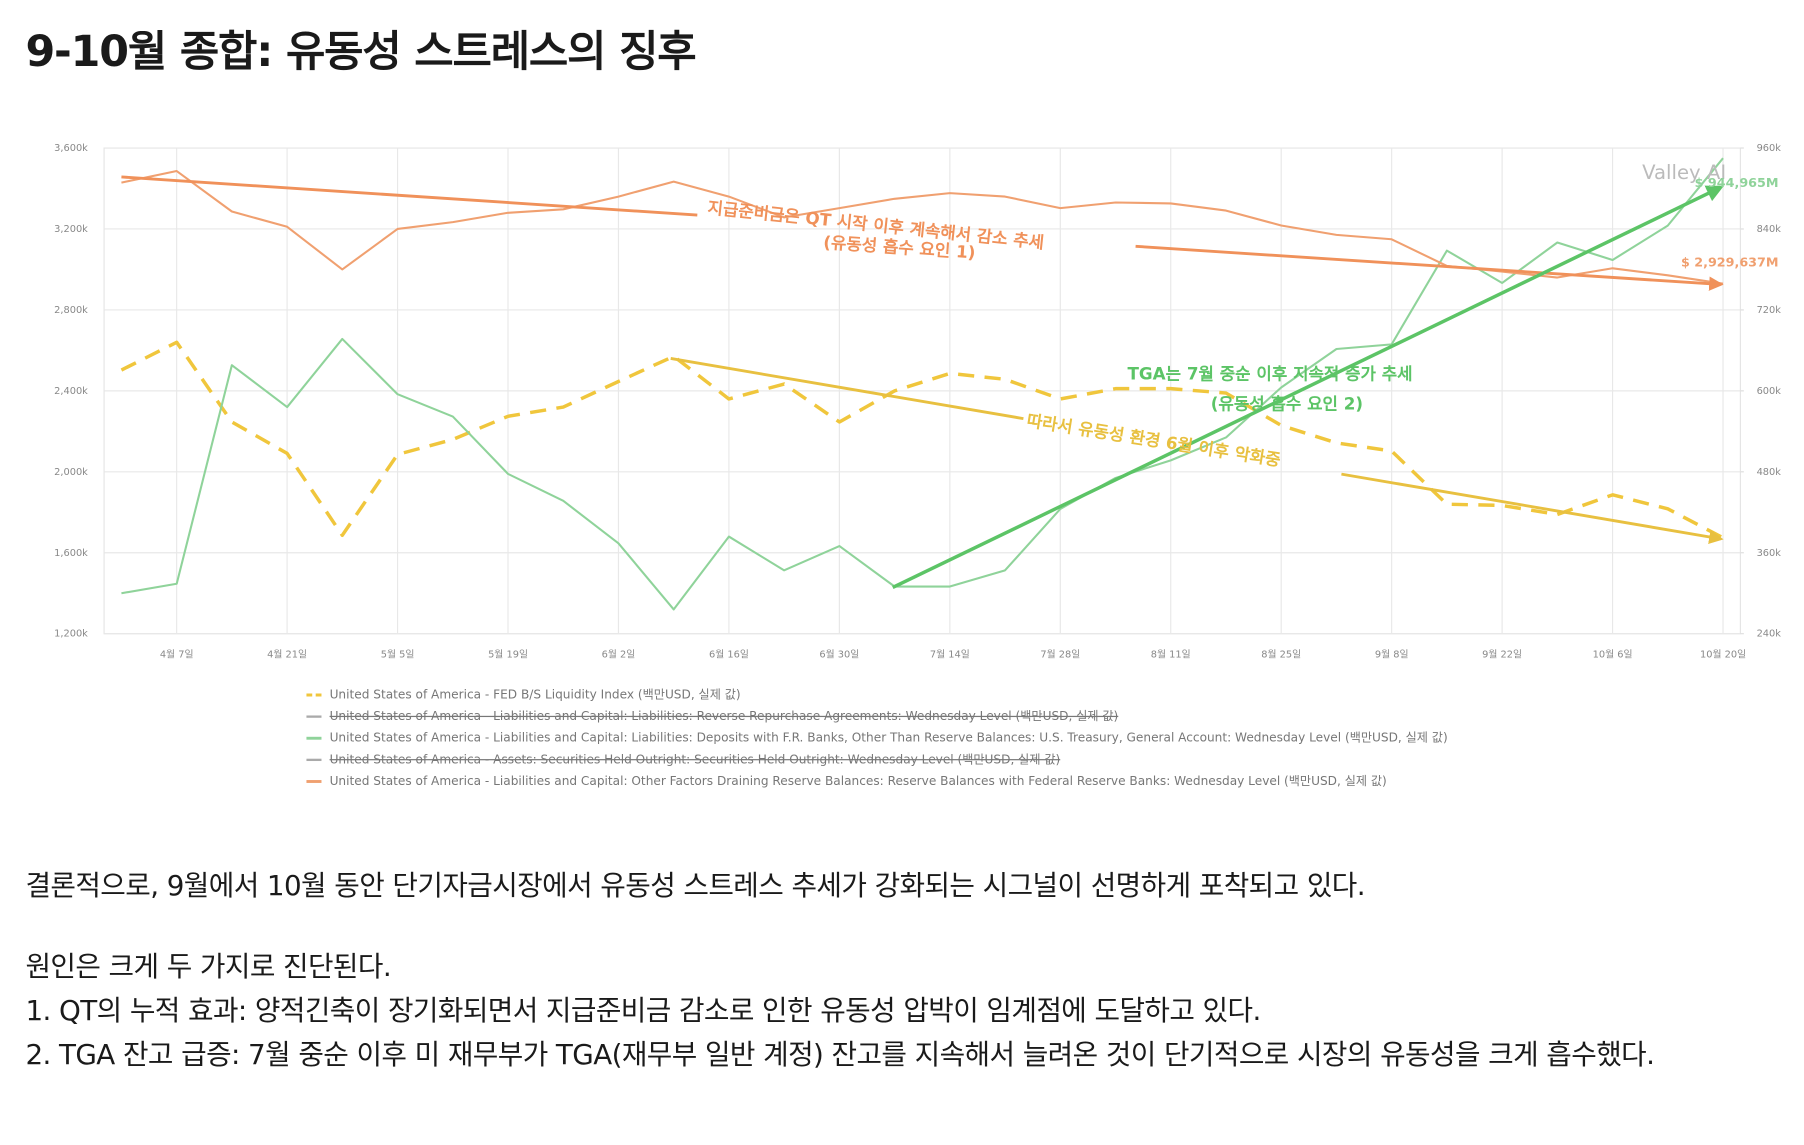 The height and width of the screenshot is (1145, 1804). I want to click on x-tick-label: 6월 30일, so click(839, 655).